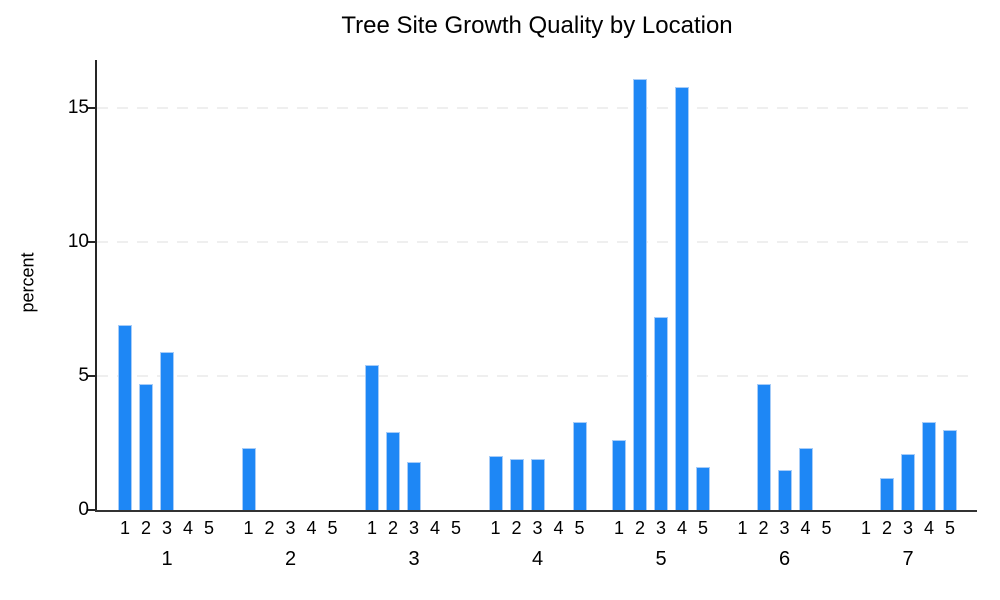  Describe the element at coordinates (78, 108) in the screenshot. I see `y-tick-label: 15` at that location.